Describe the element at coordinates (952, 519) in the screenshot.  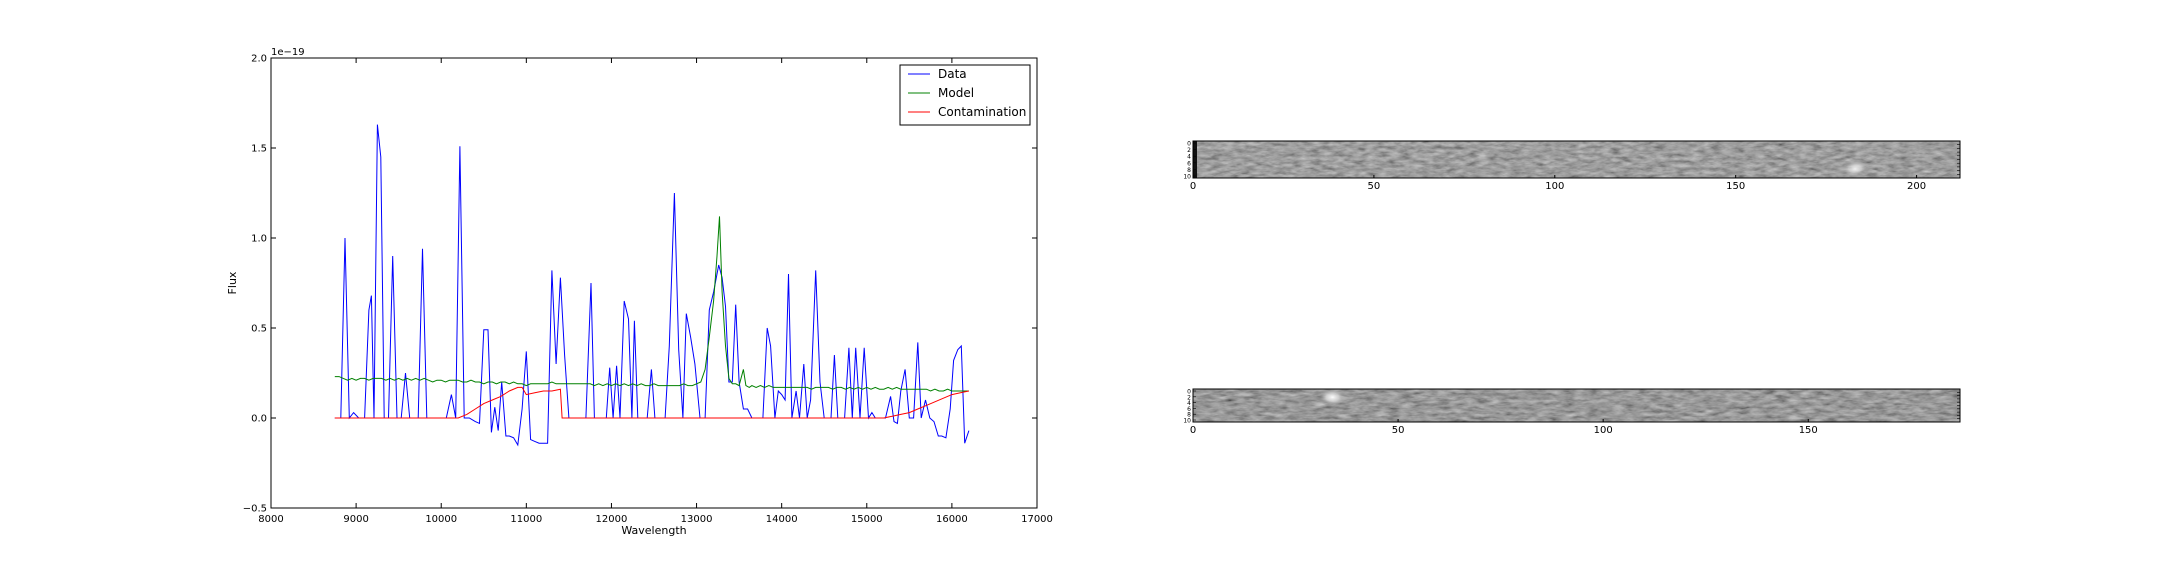
I see `x-tick-label: 16000` at that location.